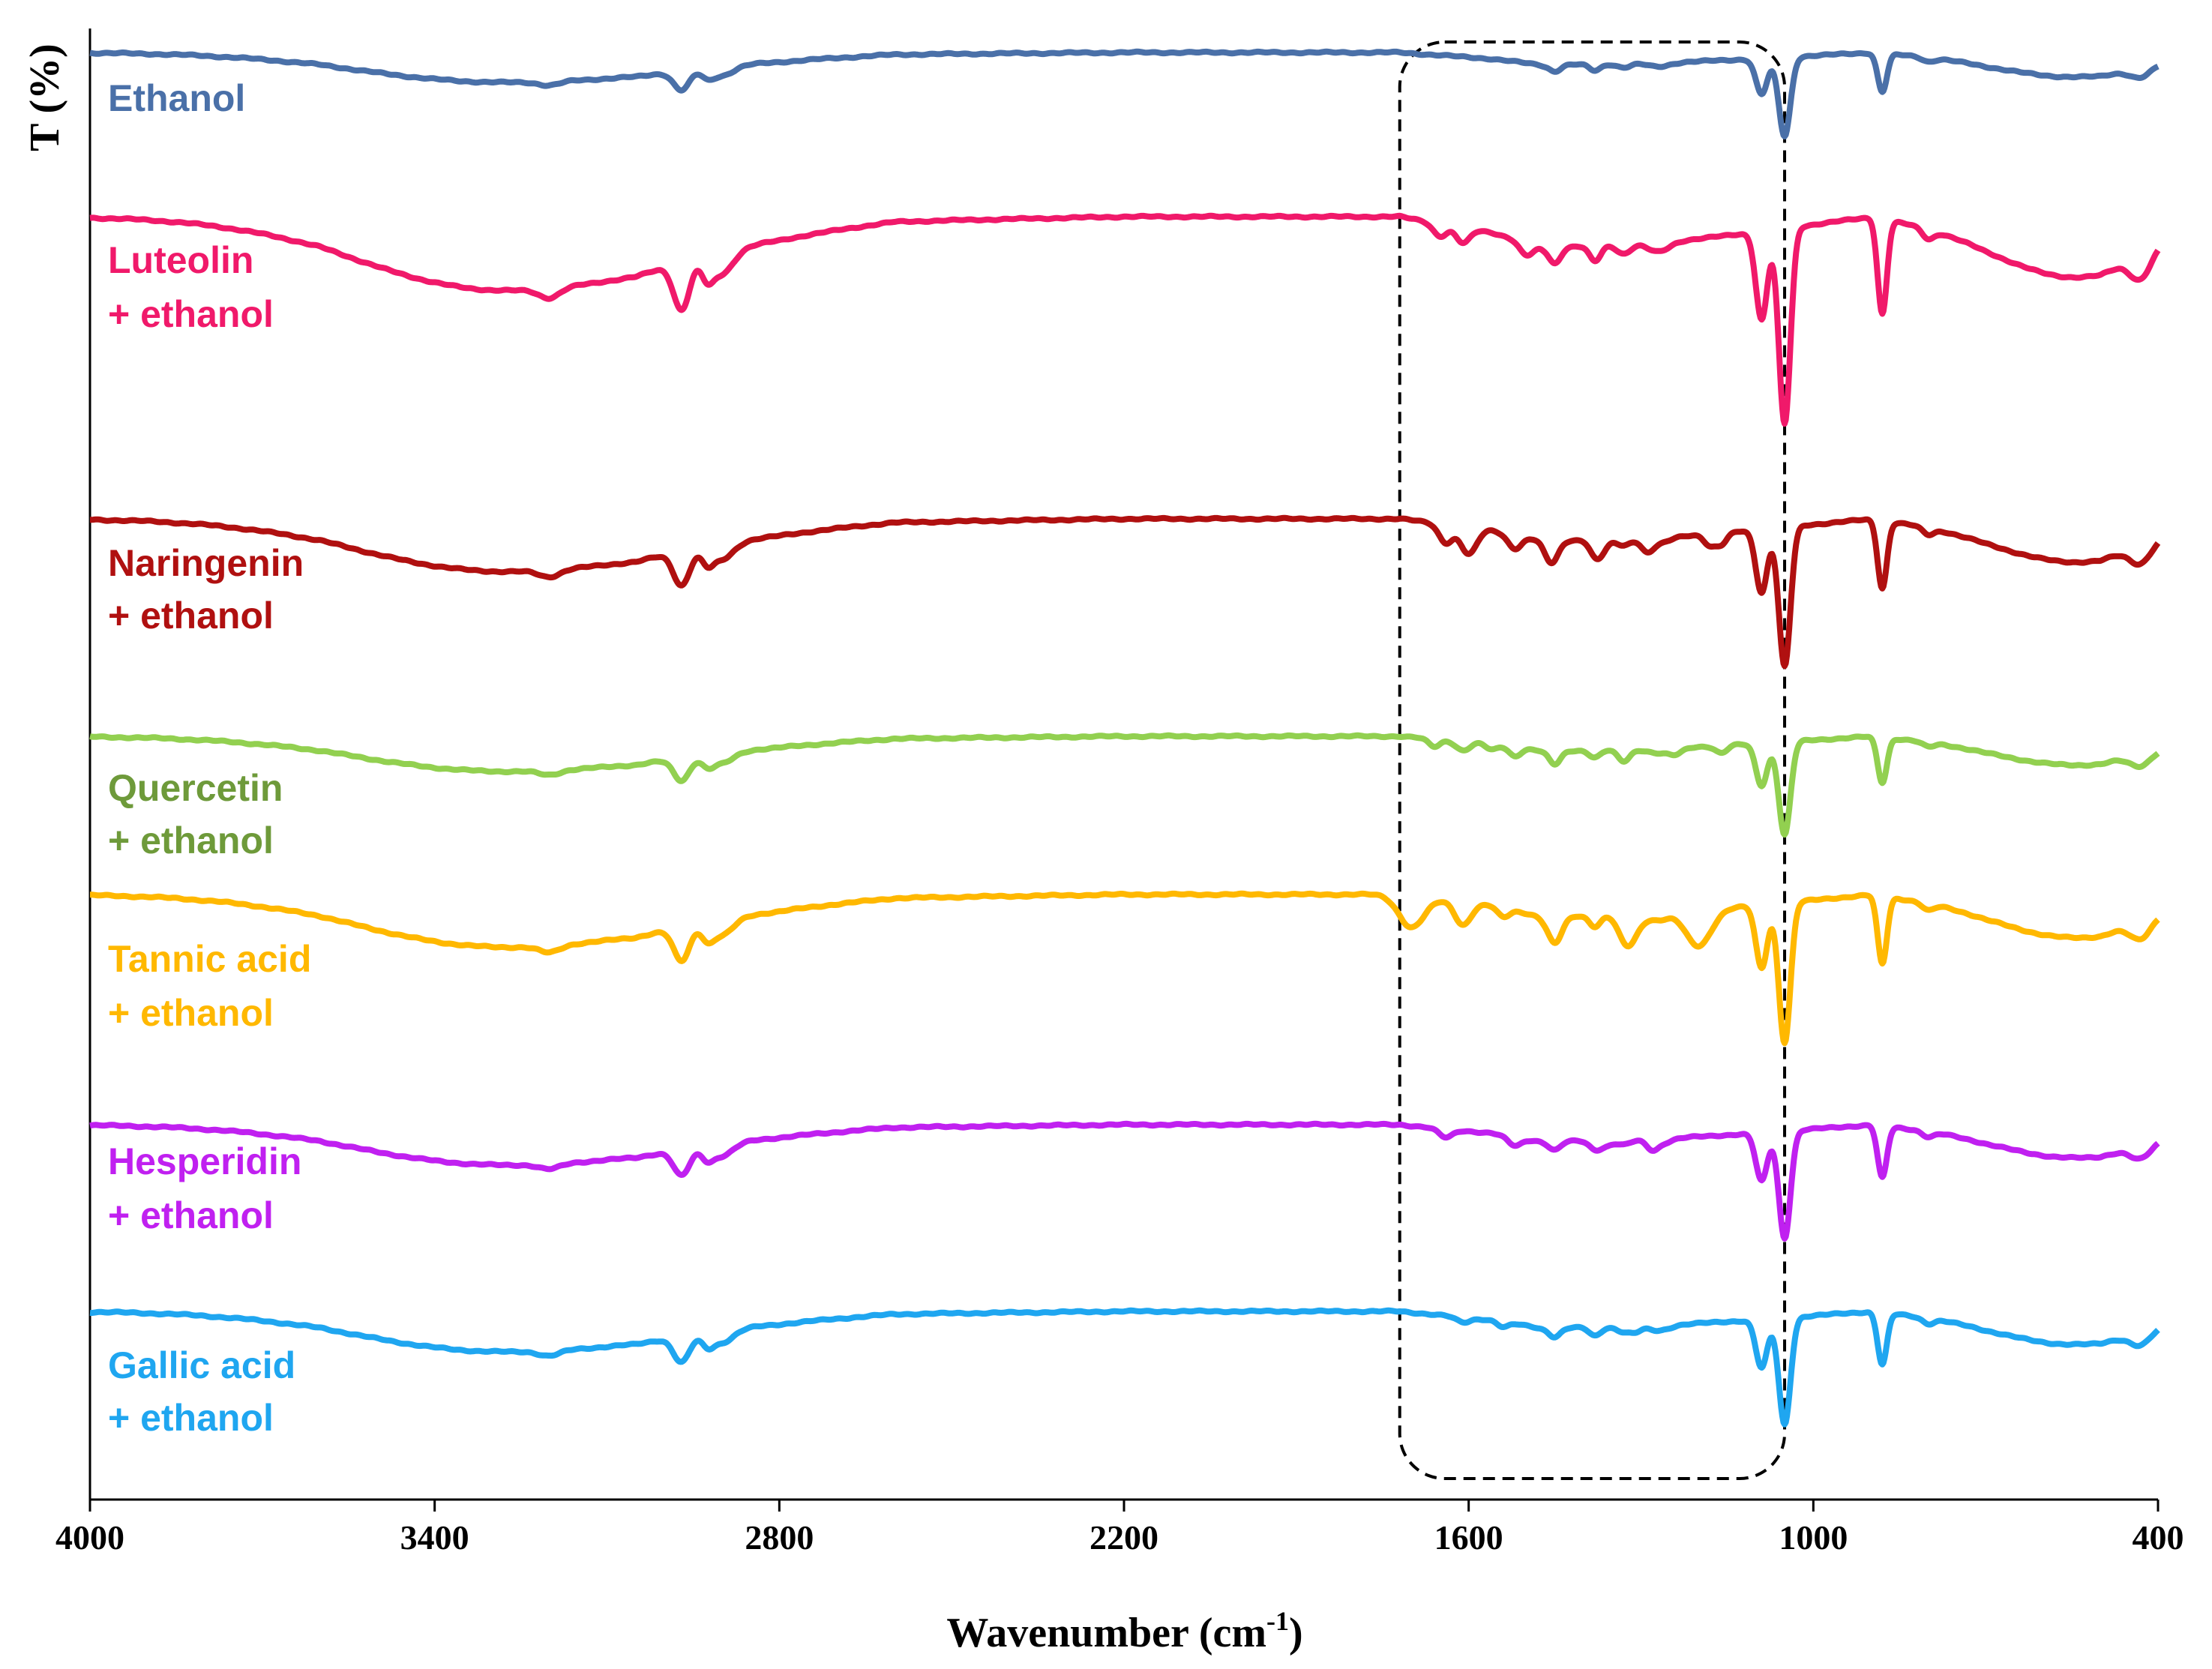  What do you see at coordinates (195, 788) in the screenshot?
I see `series-label-3-line-0: Quercetin` at bounding box center [195, 788].